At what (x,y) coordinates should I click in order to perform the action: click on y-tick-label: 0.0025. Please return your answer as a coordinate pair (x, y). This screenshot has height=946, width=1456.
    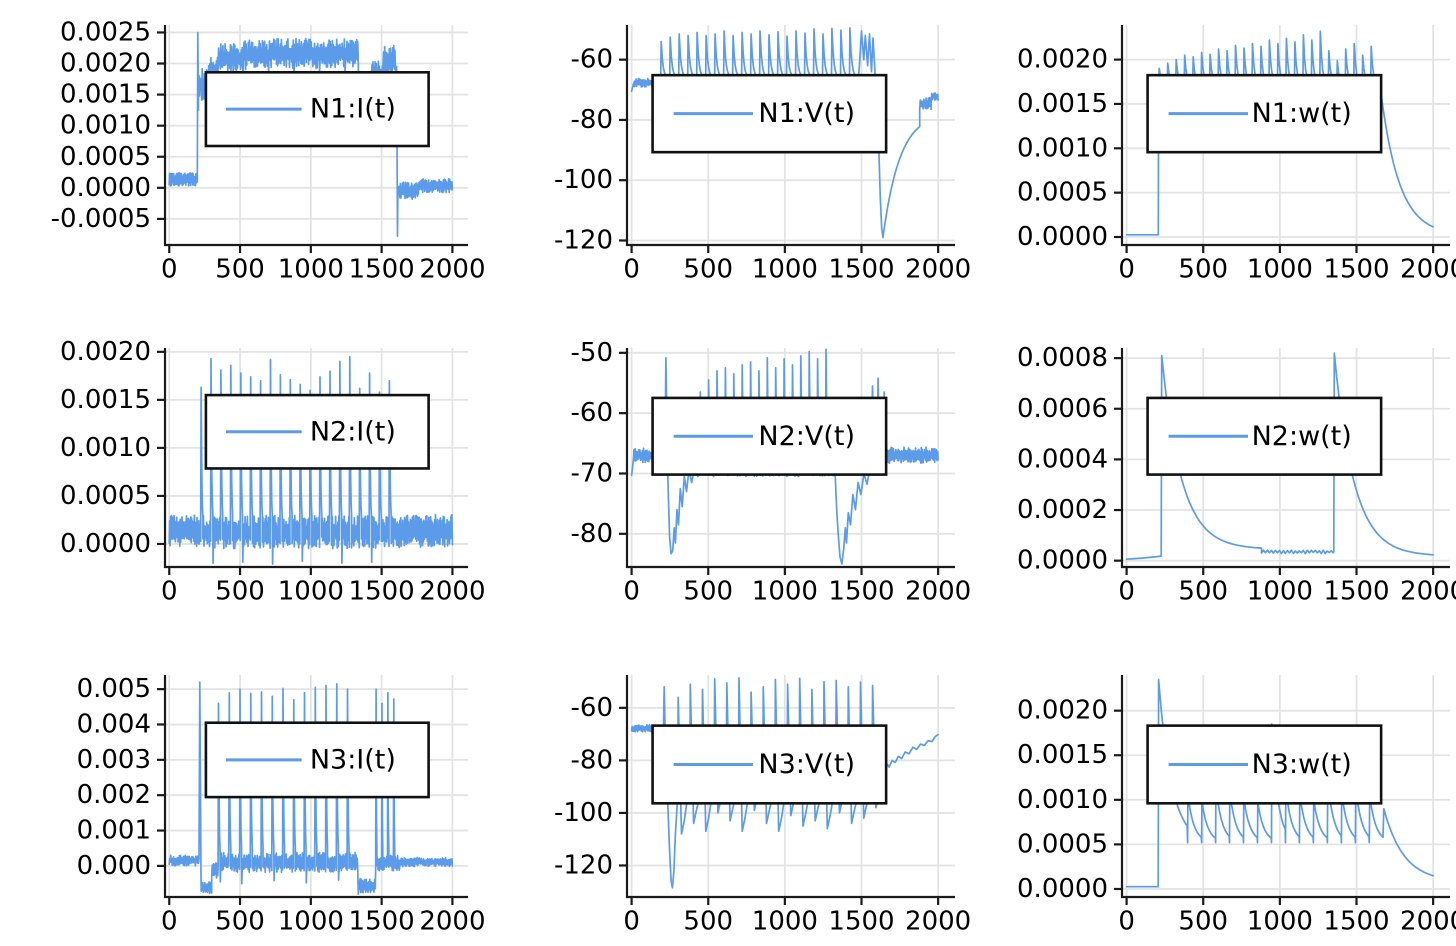
    Looking at the image, I should click on (105, 32).